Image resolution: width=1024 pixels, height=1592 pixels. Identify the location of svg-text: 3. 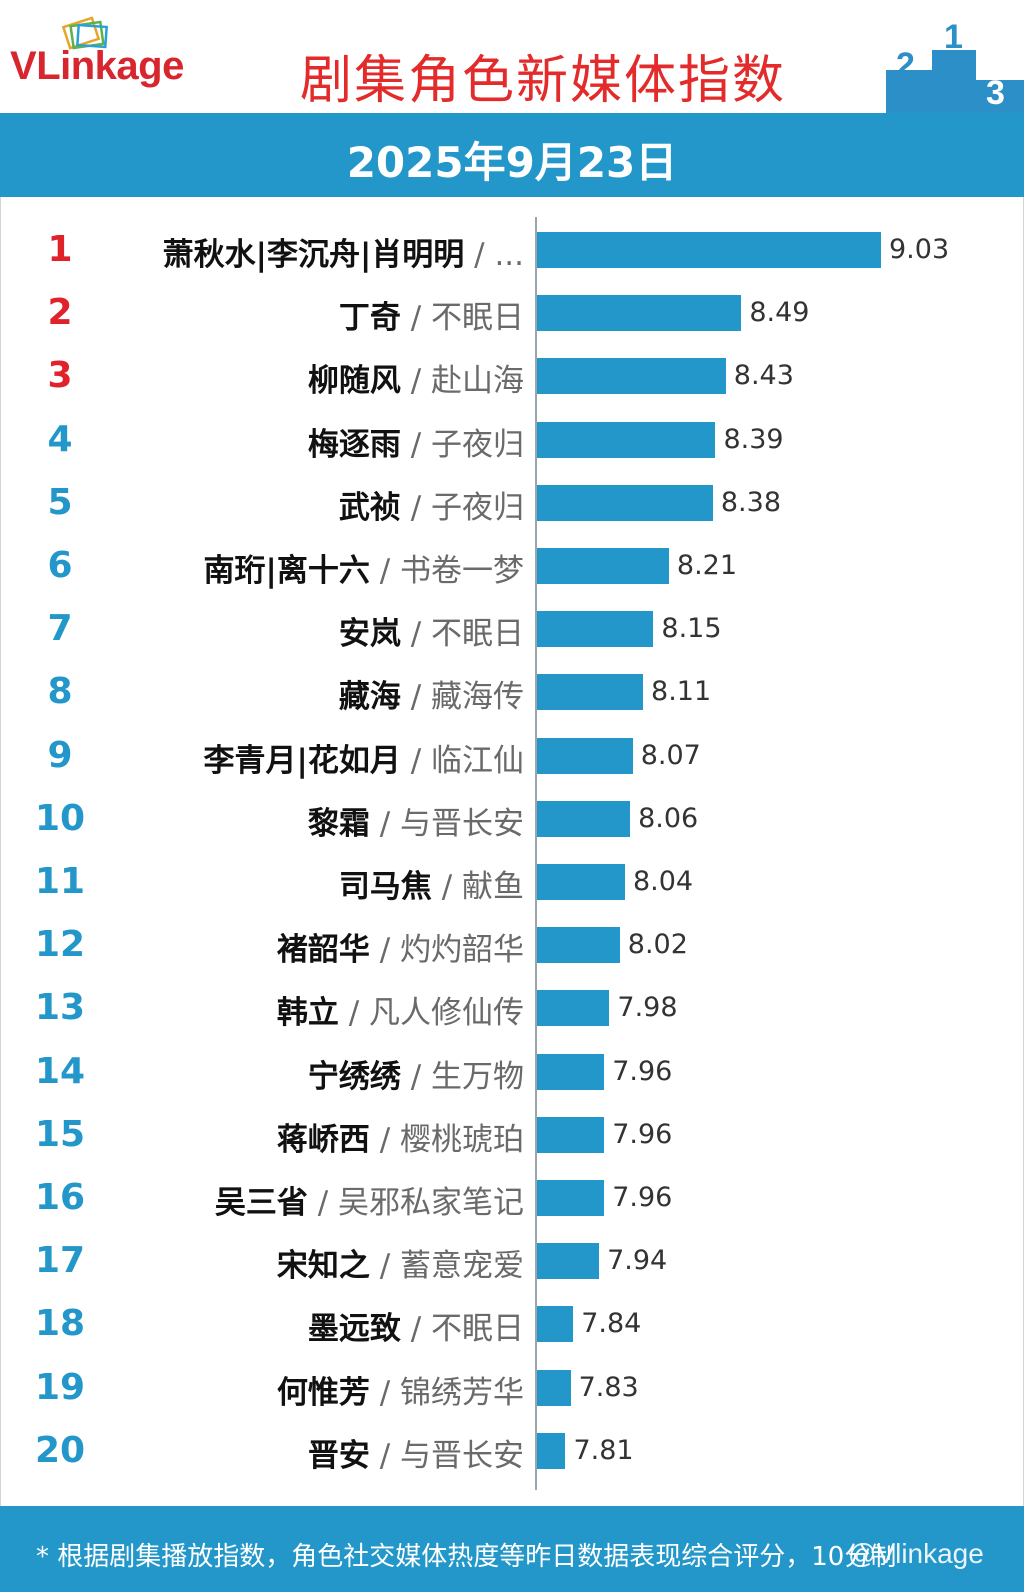
(995, 93).